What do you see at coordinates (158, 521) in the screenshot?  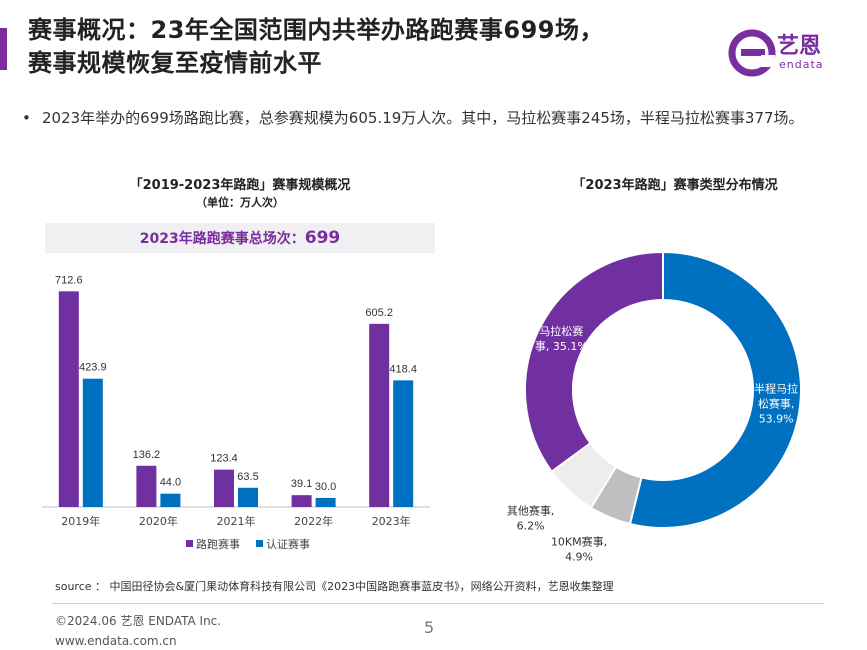 I see `x-tick-label: 2020年` at bounding box center [158, 521].